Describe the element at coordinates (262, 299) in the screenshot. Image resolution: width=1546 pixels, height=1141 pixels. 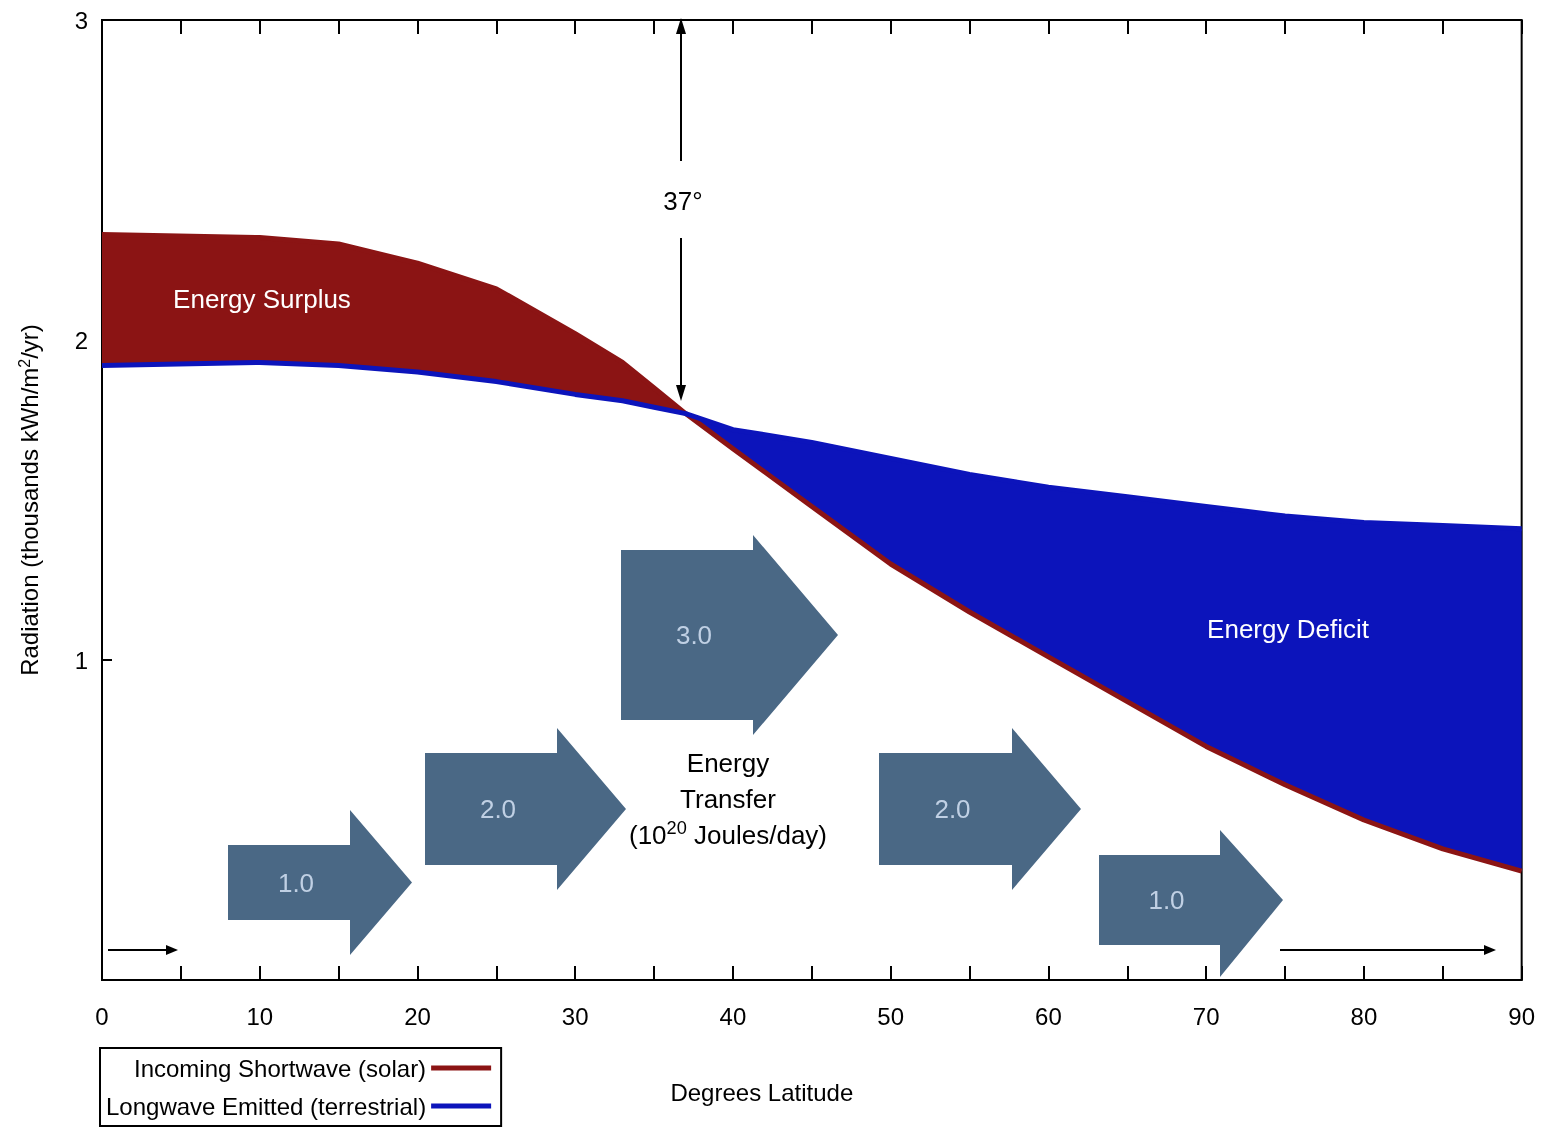
I see `annotation: Energy Surplus` at that location.